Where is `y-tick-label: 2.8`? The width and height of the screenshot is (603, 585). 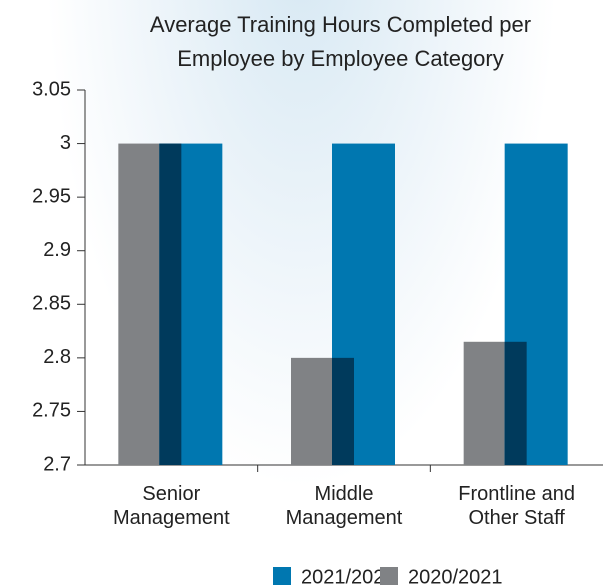 y-tick-label: 2.8 is located at coordinates (57, 357).